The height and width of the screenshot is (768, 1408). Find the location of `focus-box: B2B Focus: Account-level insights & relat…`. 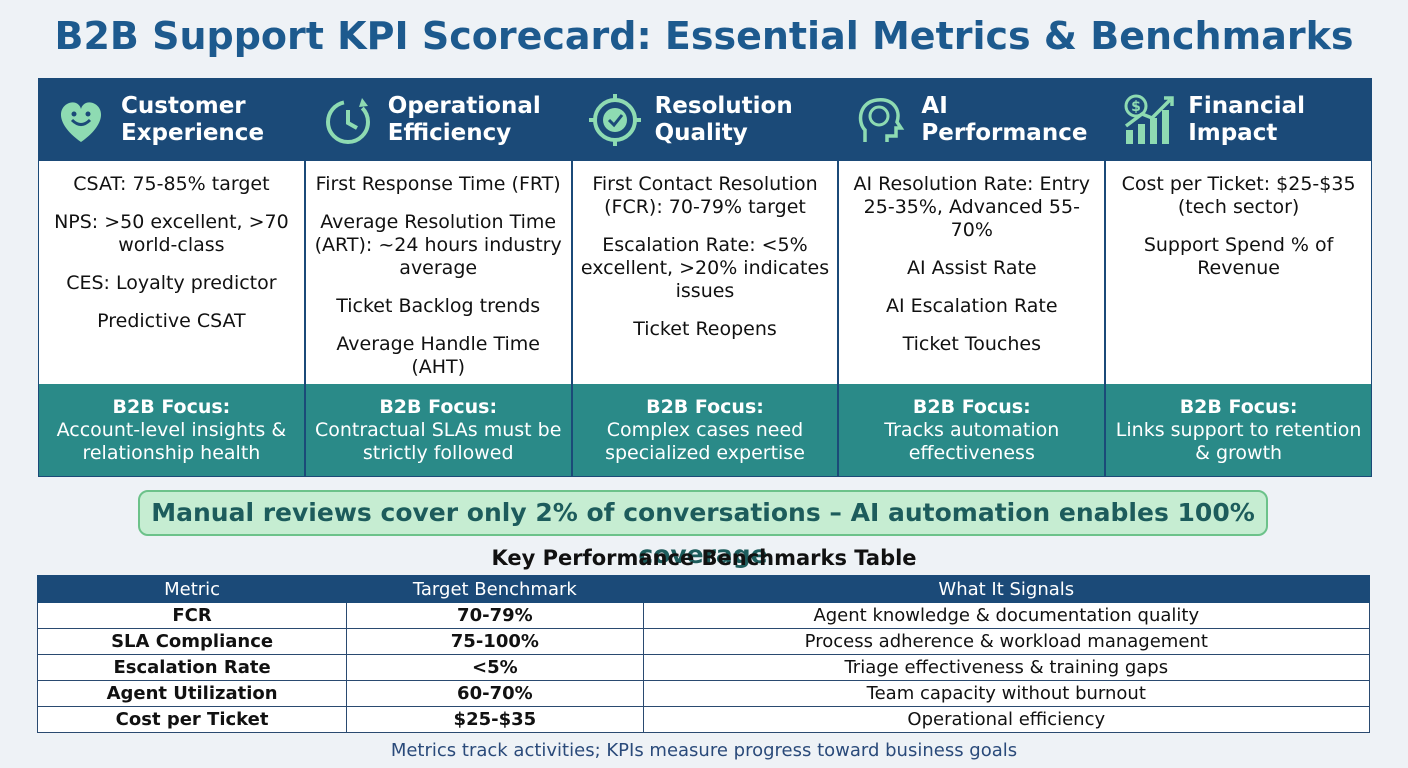

focus-box: B2B Focus: Account-level insights & relat… is located at coordinates (171, 430).